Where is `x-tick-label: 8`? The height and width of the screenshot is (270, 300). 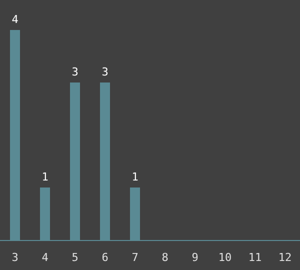
x-tick-label: 8 is located at coordinates (165, 257).